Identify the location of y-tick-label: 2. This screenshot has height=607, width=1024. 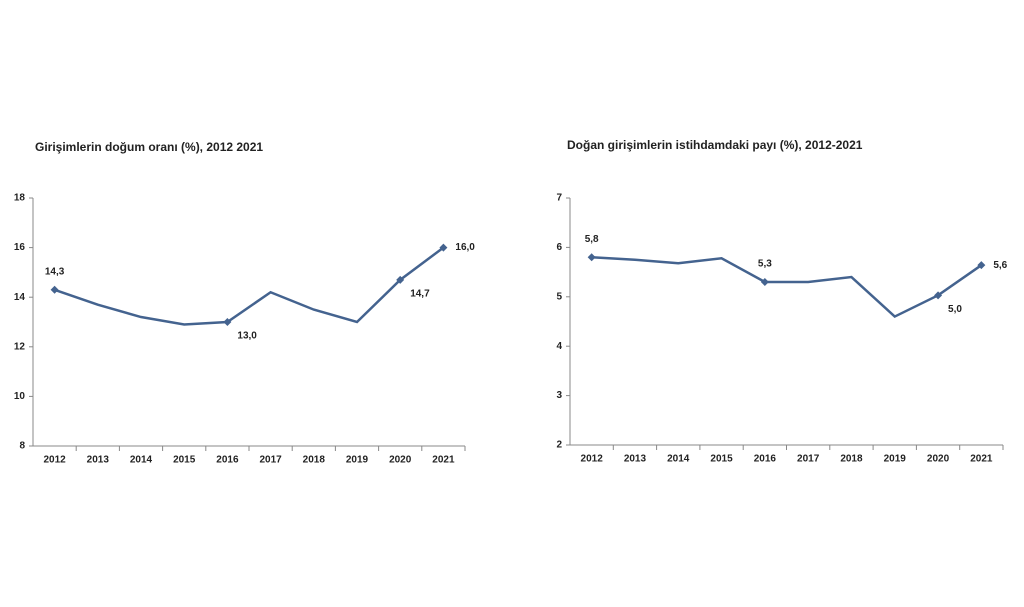
(559, 445).